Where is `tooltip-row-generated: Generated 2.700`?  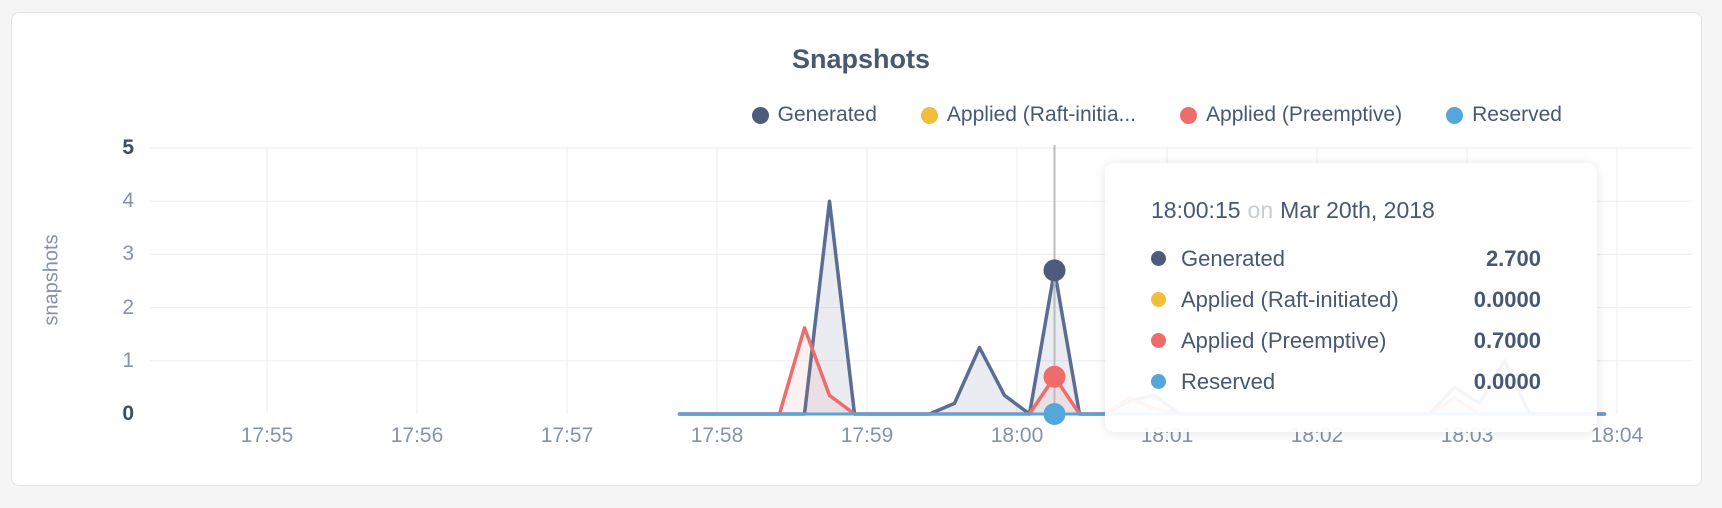
tooltip-row-generated: Generated 2.700 is located at coordinates (1346, 258).